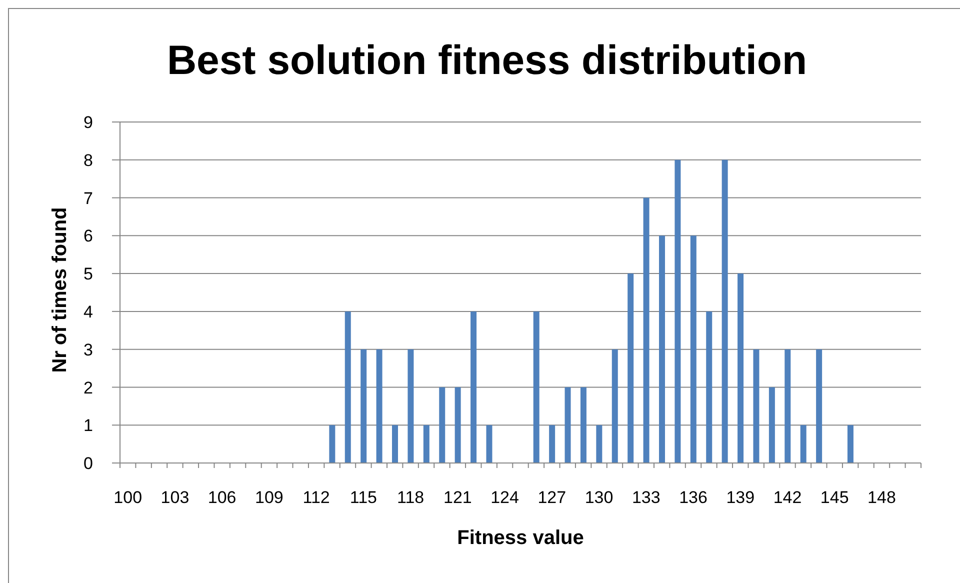  Describe the element at coordinates (88, 312) in the screenshot. I see `y-tick-label: 4` at that location.